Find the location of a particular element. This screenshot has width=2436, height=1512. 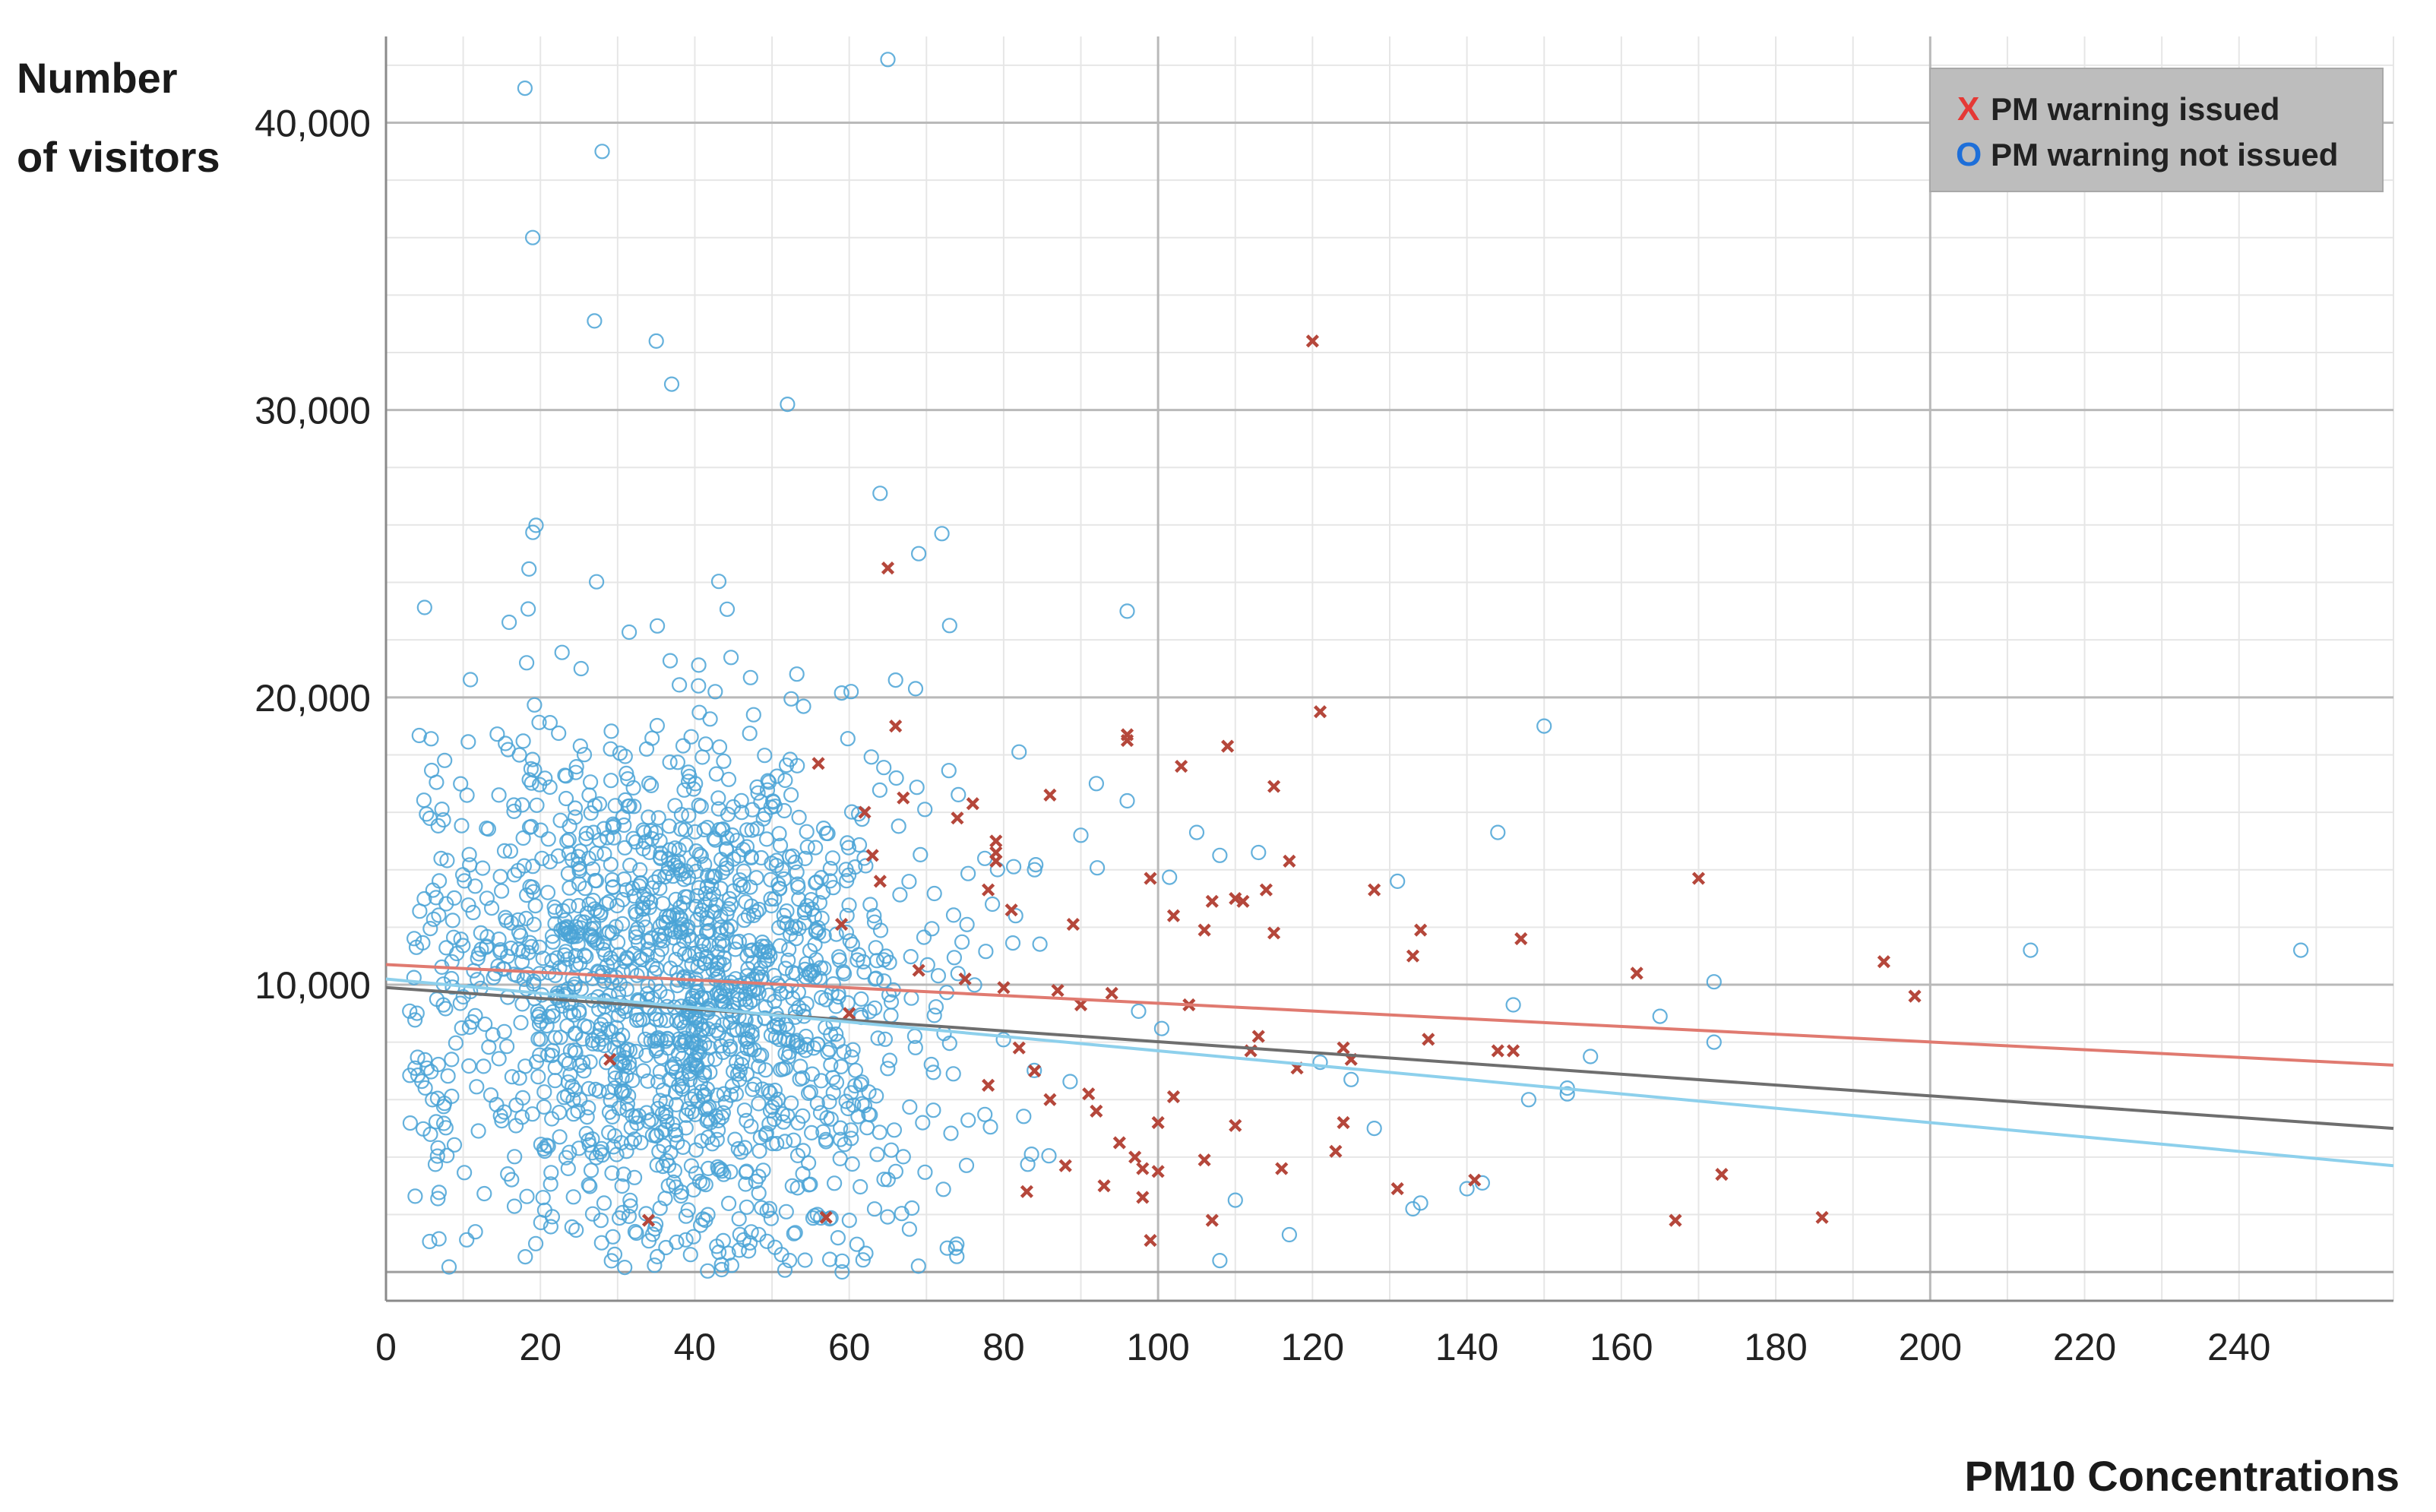

x-axis-title: PM10 Concentrations is located at coordinates (2182, 1476).